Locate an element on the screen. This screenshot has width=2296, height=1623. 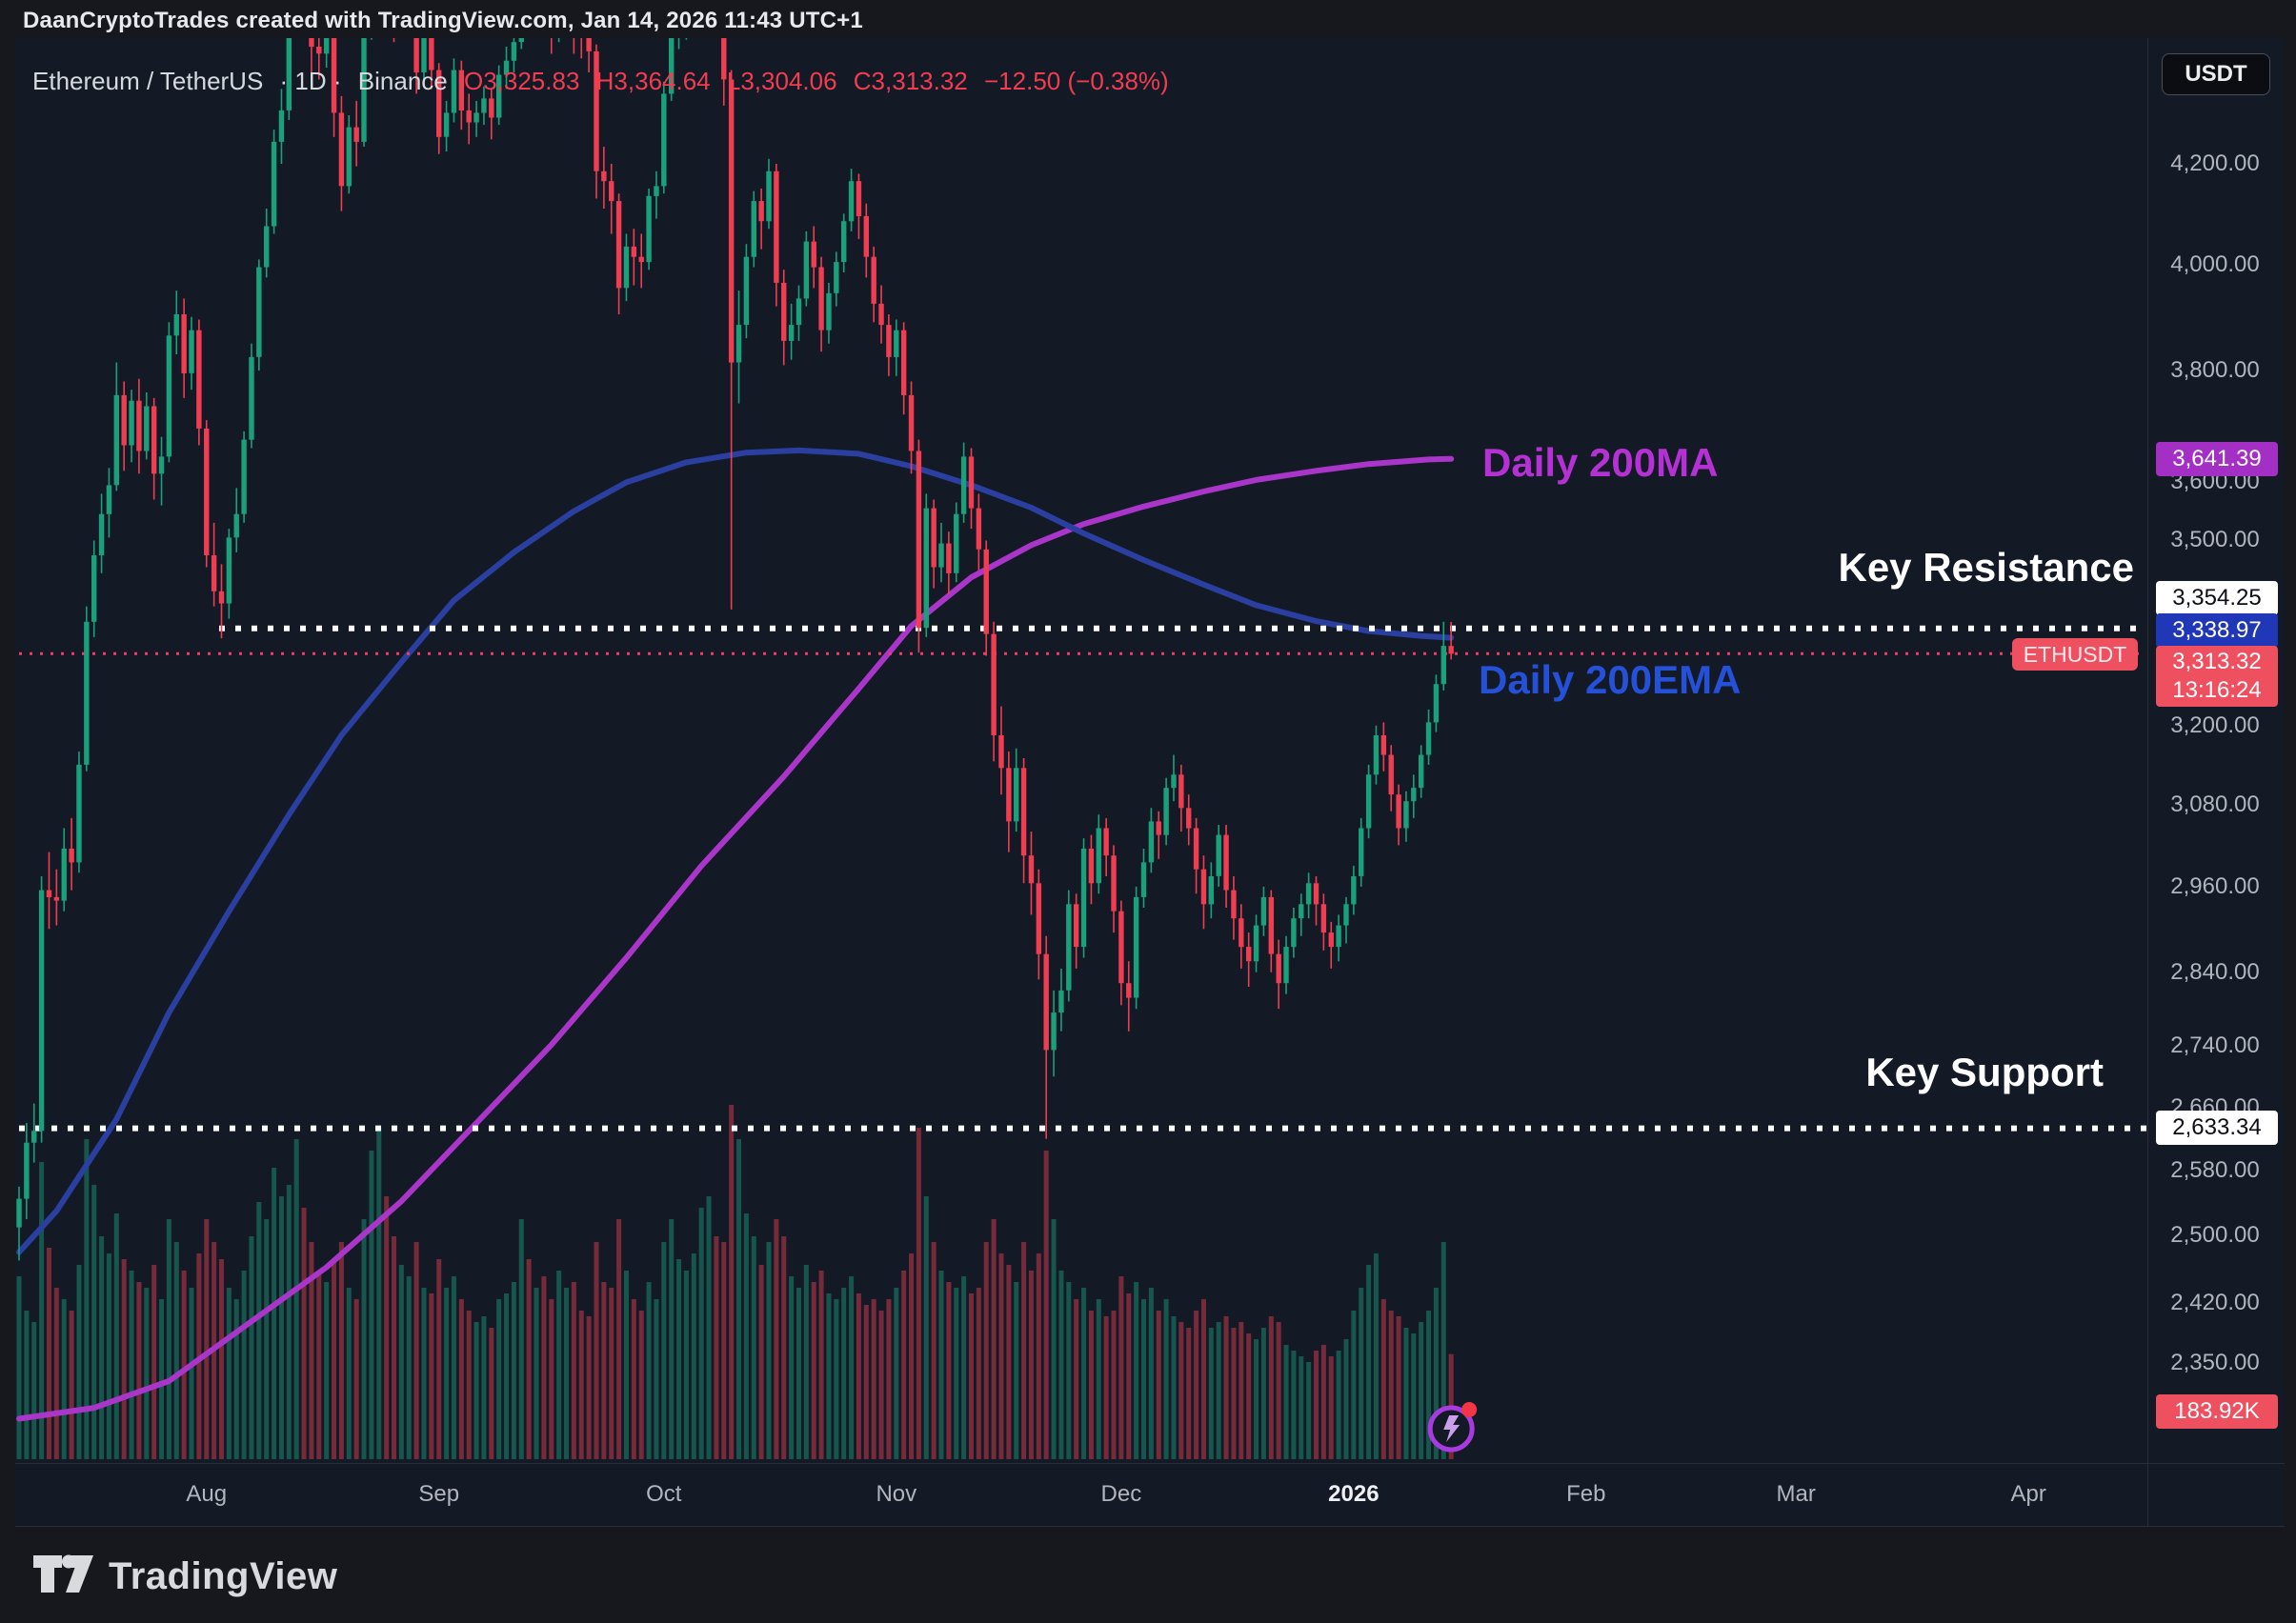
interval-label: · 1D · is located at coordinates (310, 81).